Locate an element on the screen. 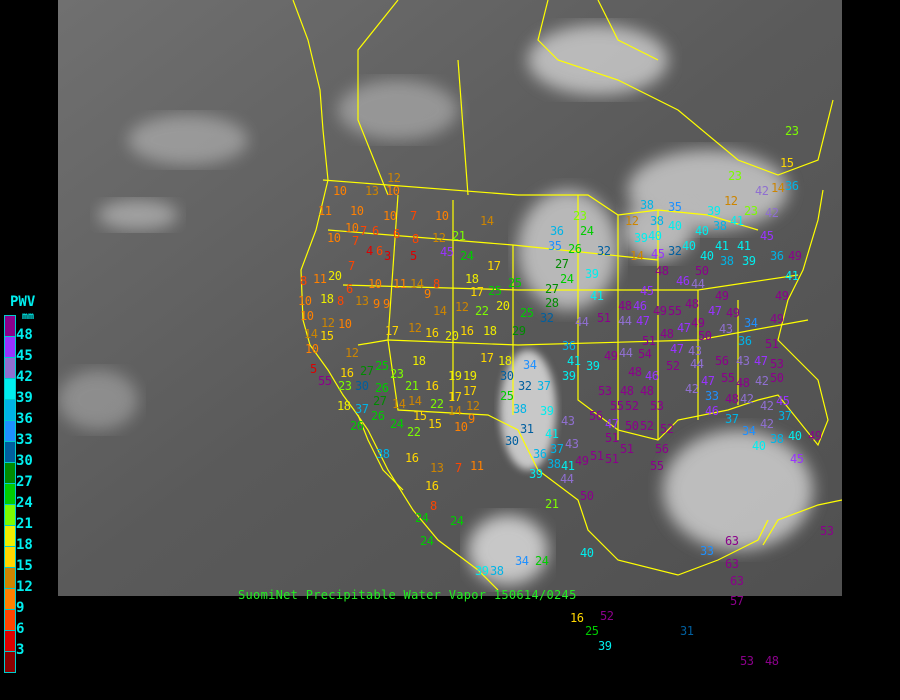 This screenshot has height=700, width=900. station-pwv-value: 44 is located at coordinates (567, 479).